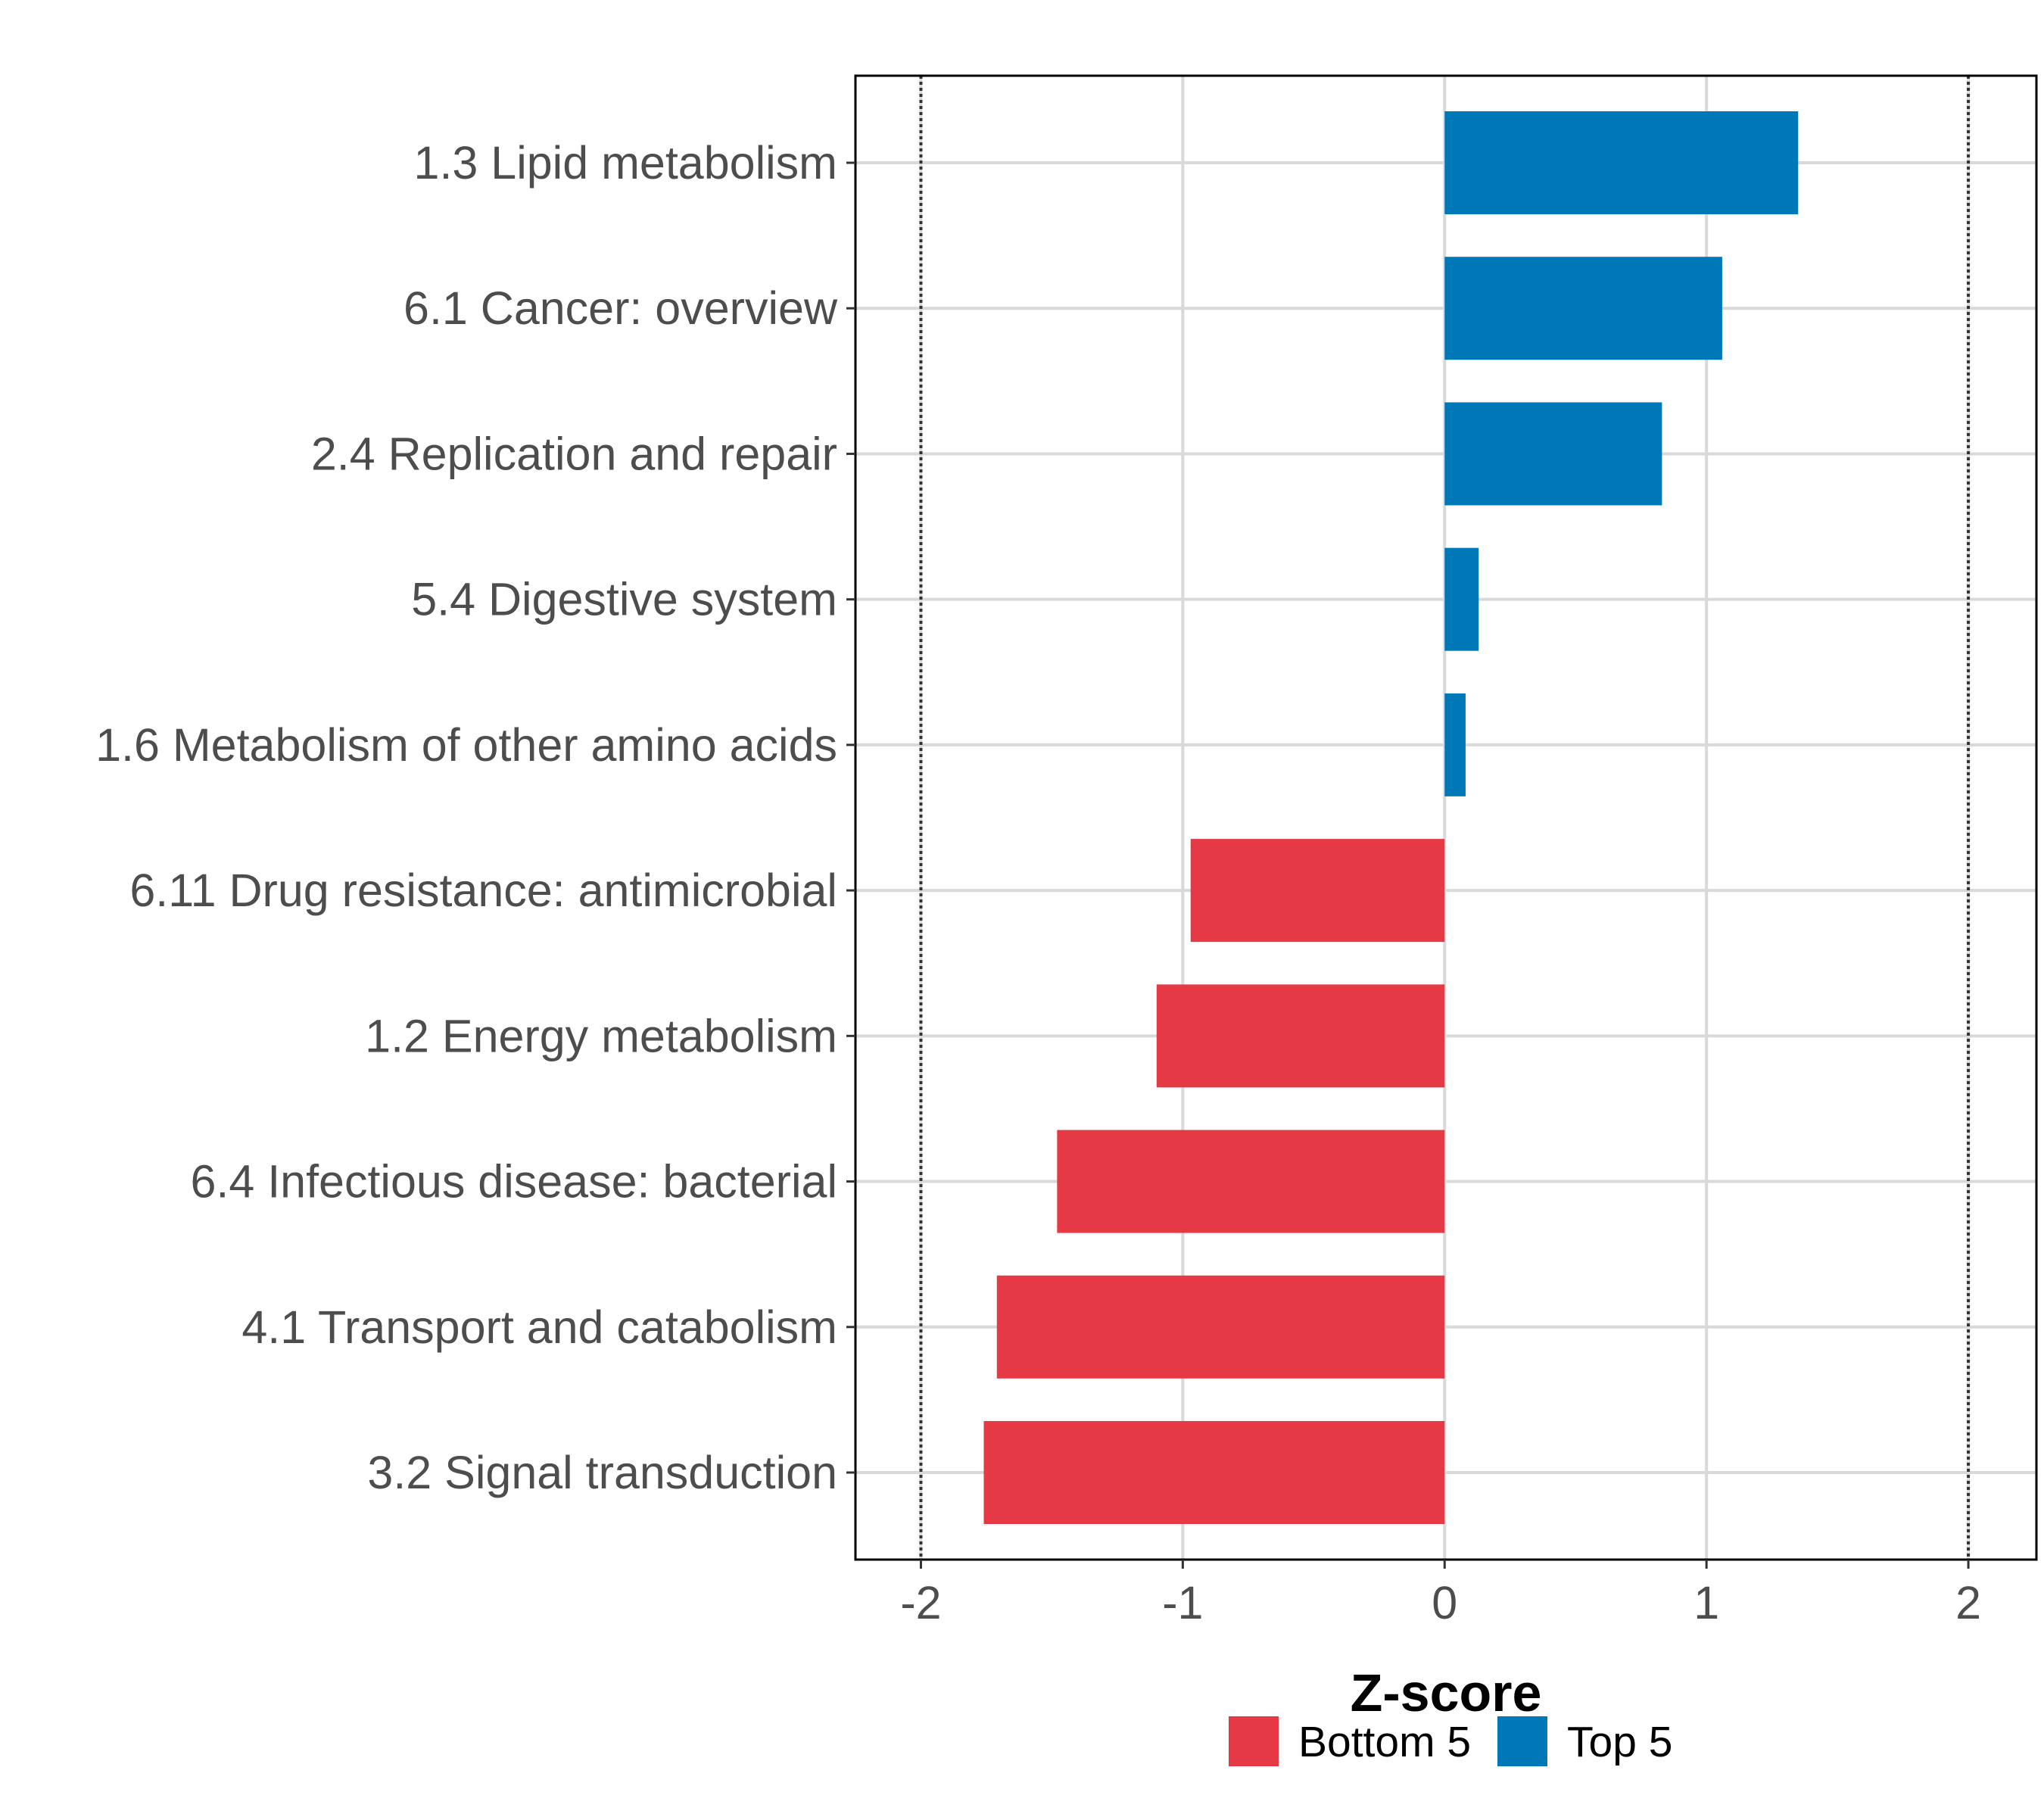 The image size is (2044, 1817). Describe the element at coordinates (513, 1182) in the screenshot. I see `category-label: 6.4 Infectious disease: bacterial` at that location.